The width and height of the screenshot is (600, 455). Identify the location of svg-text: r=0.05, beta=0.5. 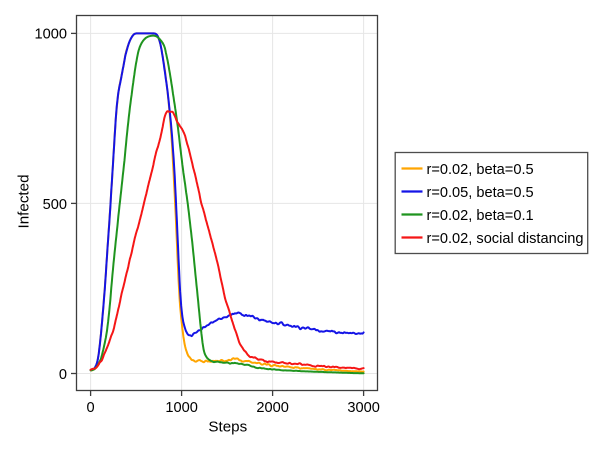
(480, 193).